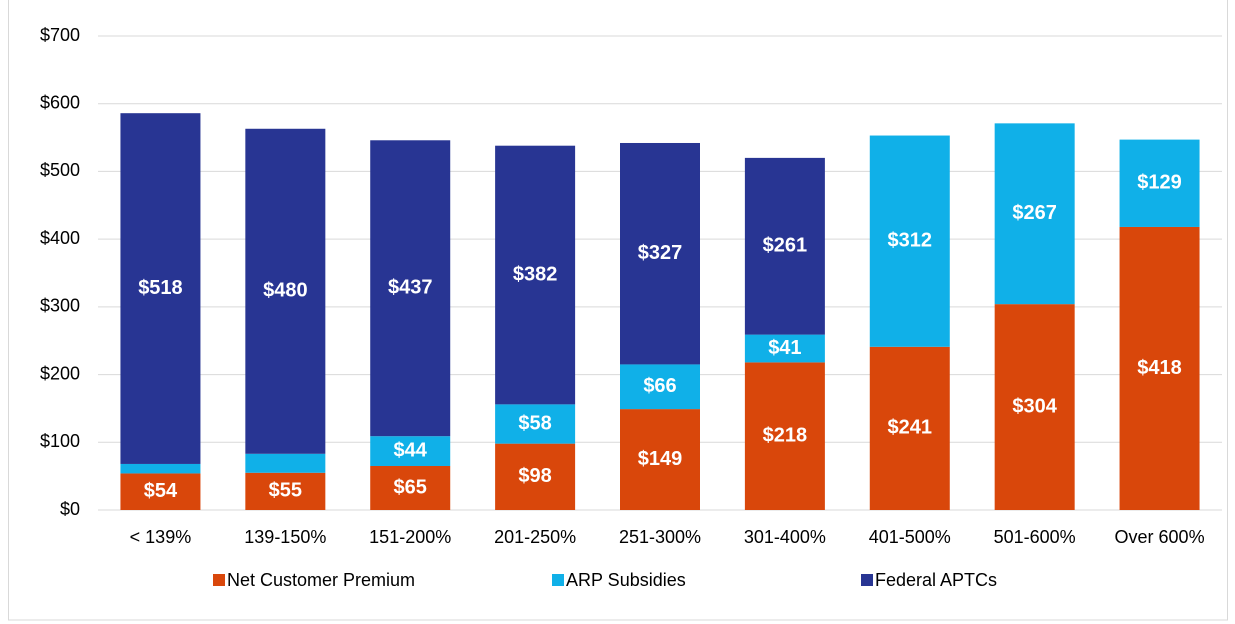  I want to click on data-label: $218, so click(785, 435).